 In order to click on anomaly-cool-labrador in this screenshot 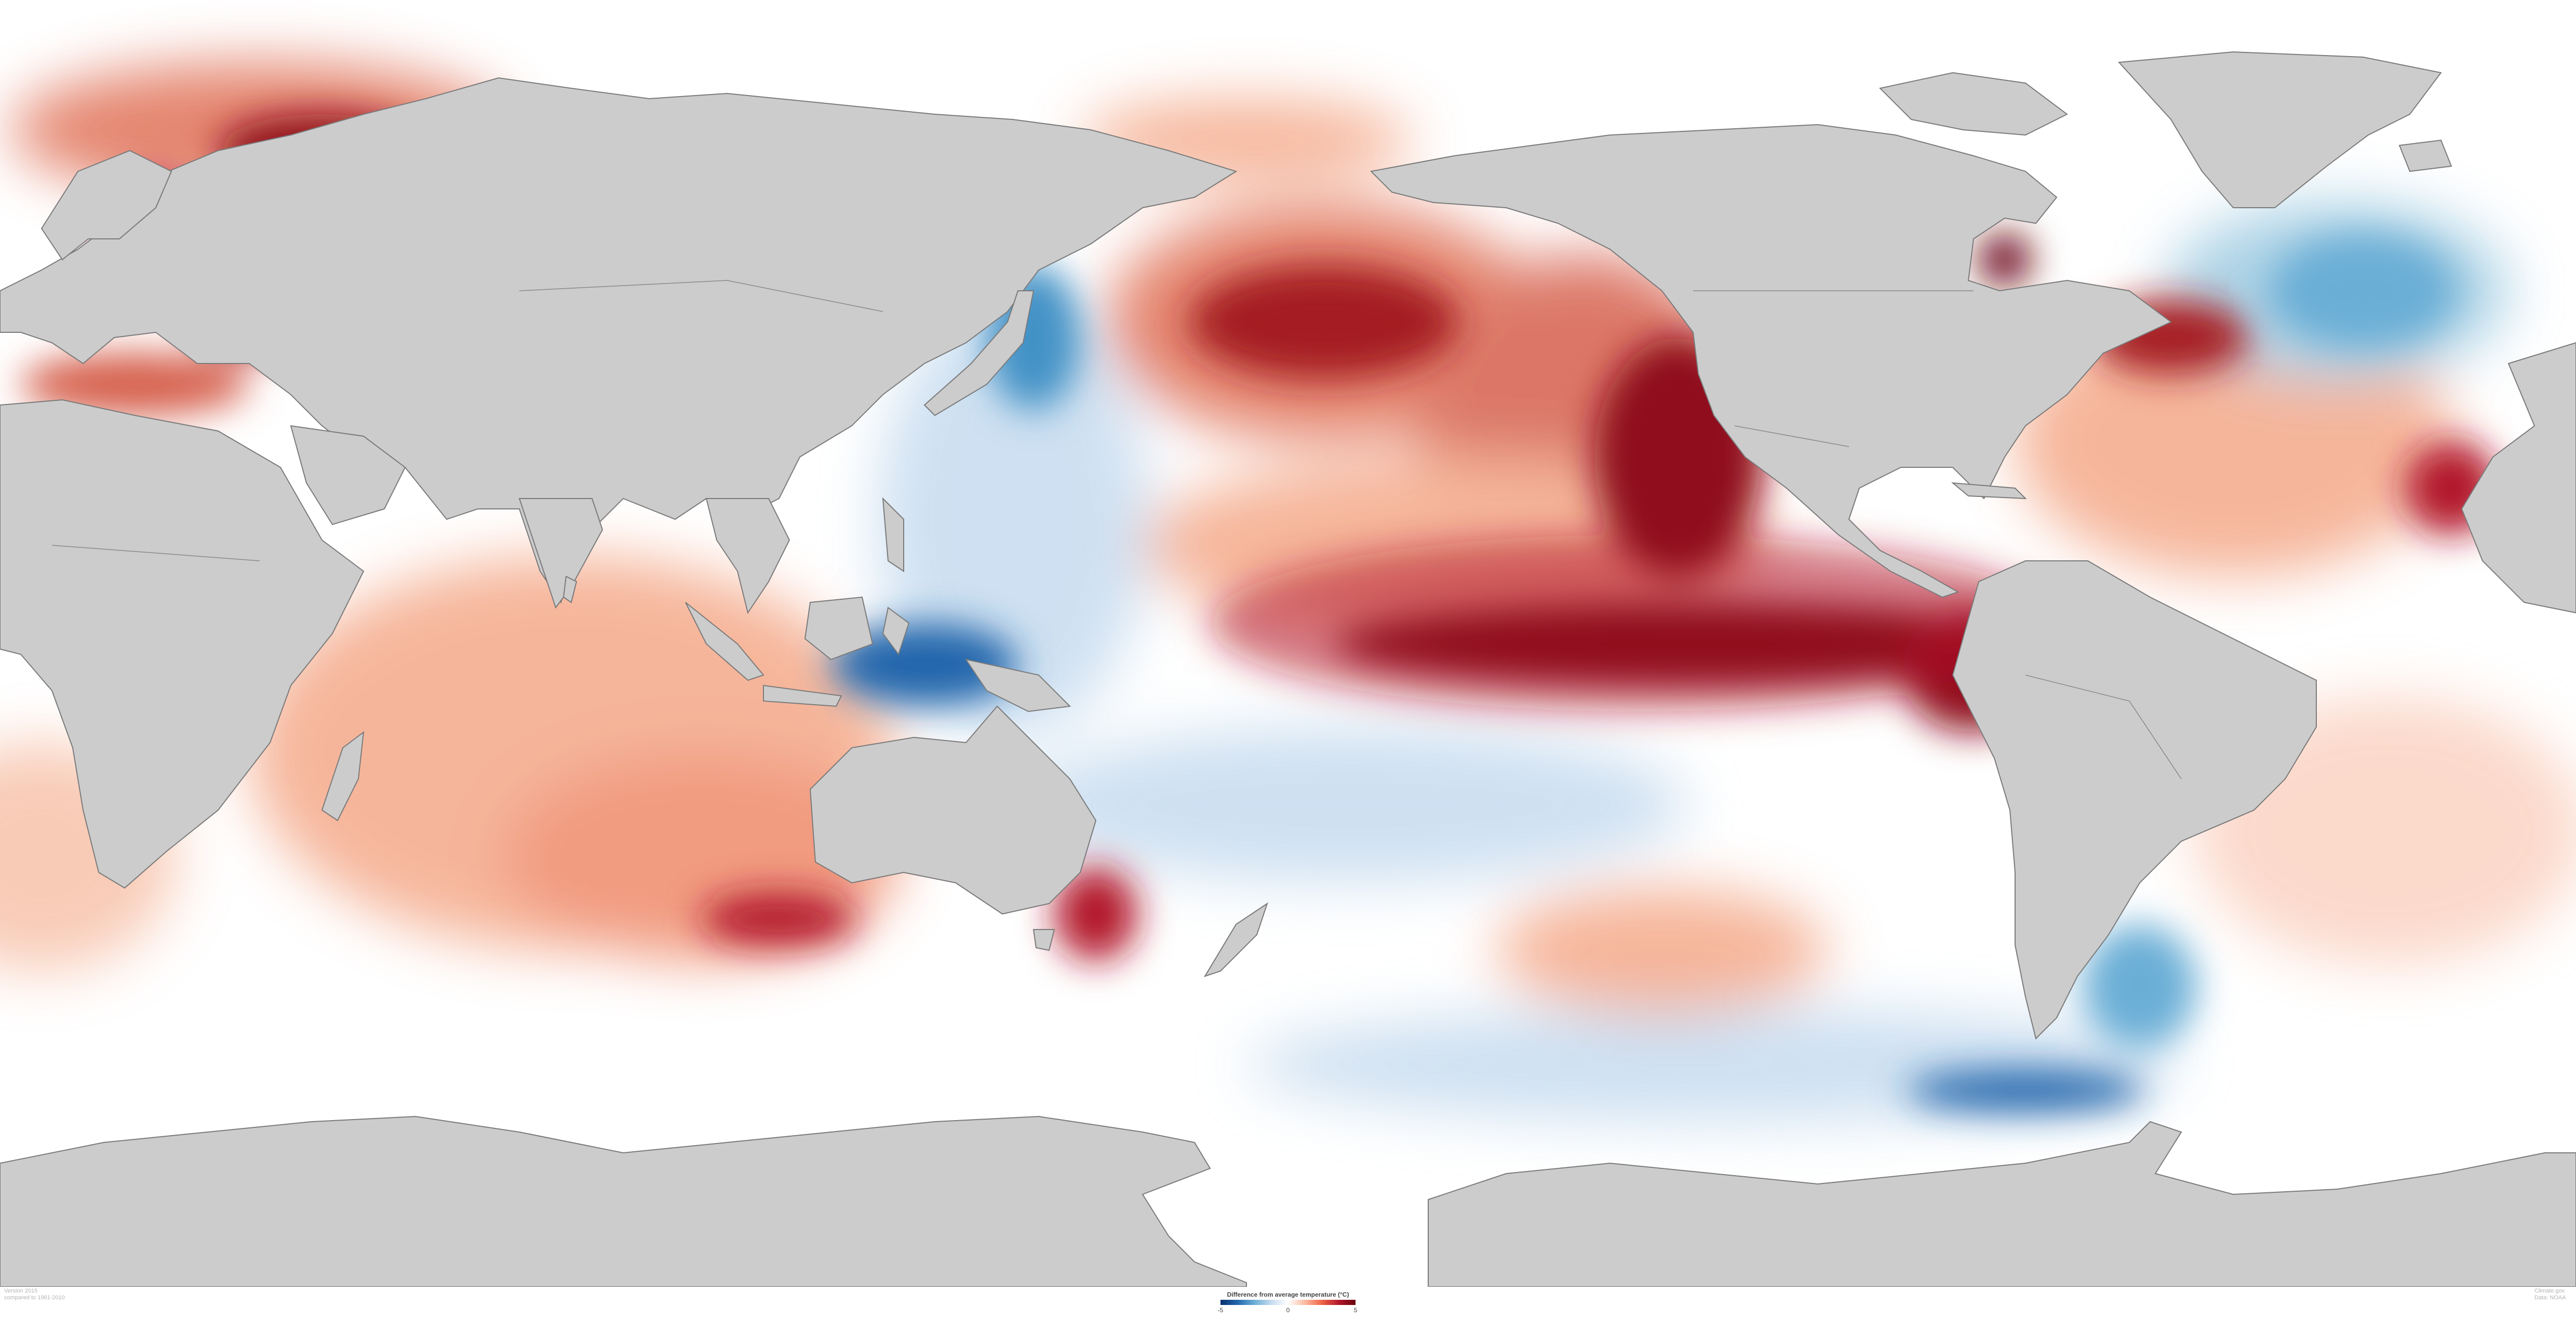, I will do `click(2364, 291)`.